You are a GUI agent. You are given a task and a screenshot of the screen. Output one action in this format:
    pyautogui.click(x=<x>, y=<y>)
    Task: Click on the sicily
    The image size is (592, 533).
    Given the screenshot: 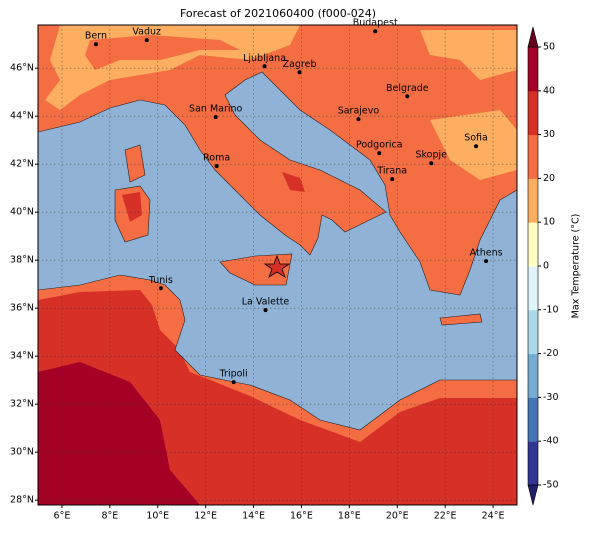 What is the action you would take?
    pyautogui.click(x=256, y=269)
    